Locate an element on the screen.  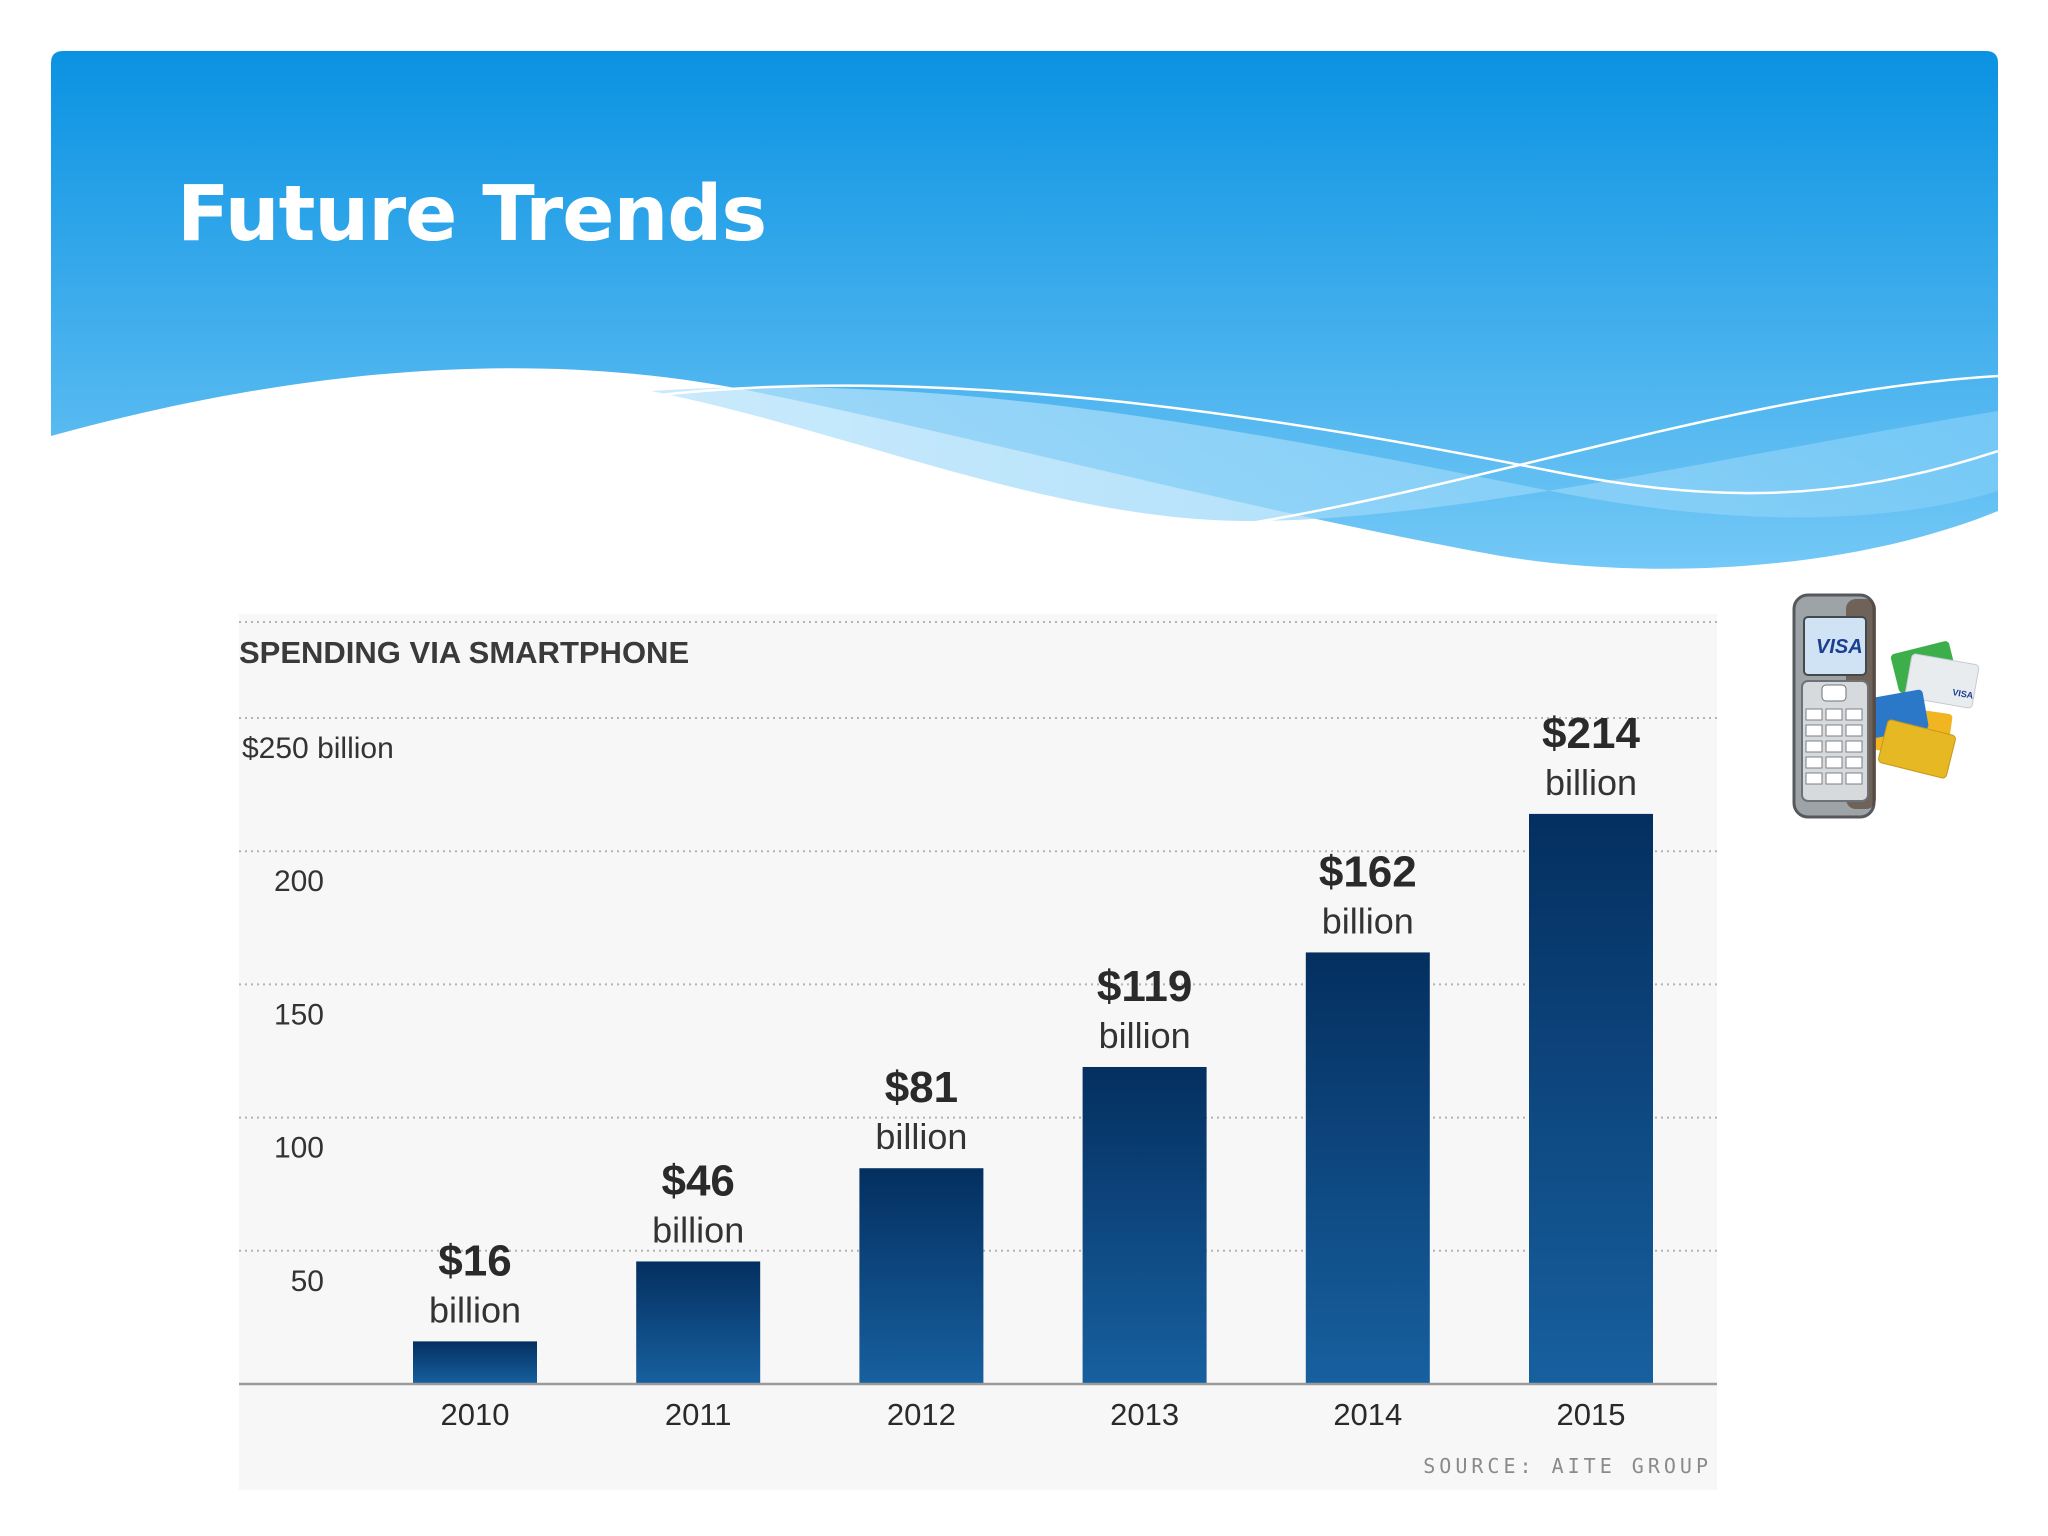
y-tick-label: 150 is located at coordinates (299, 1014).